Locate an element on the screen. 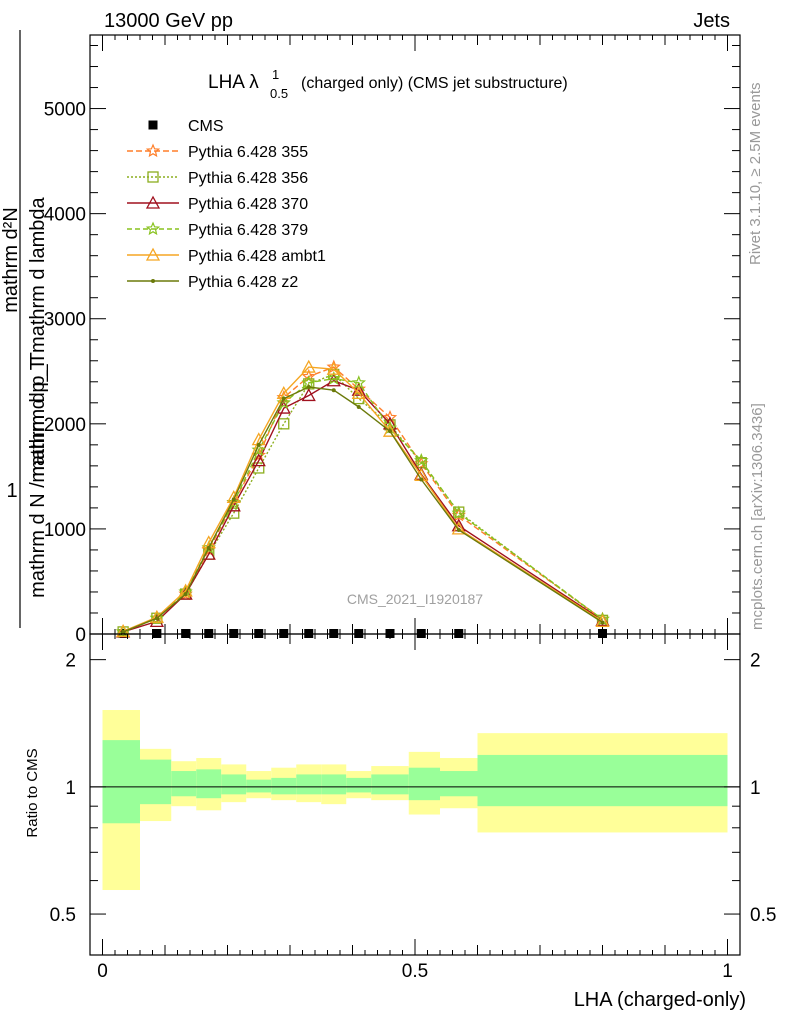  plot-title-rest: (charged only) (CMS jet substructure) is located at coordinates (434, 83).